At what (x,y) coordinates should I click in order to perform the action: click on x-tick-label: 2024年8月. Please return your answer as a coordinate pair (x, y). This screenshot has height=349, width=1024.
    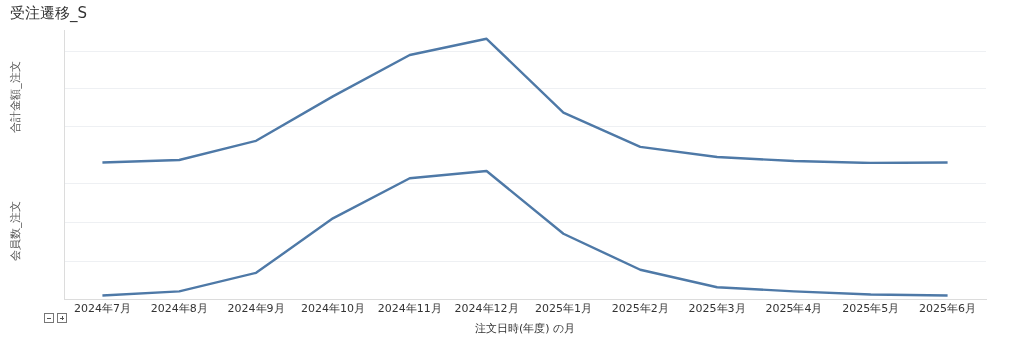
    Looking at the image, I should click on (179, 309).